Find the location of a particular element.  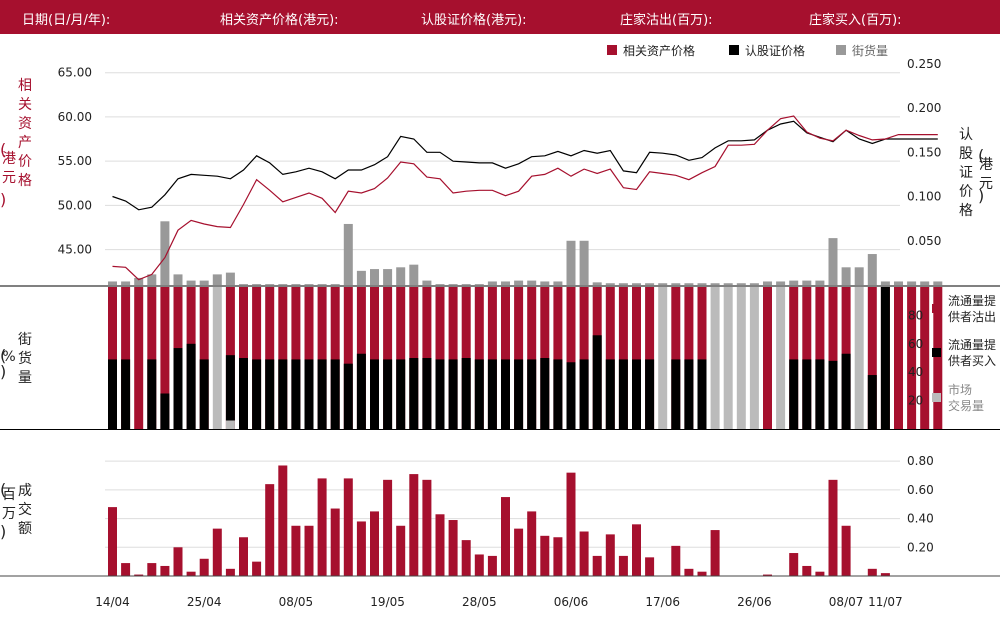

x-tick-label: 26/06 is located at coordinates (754, 602).